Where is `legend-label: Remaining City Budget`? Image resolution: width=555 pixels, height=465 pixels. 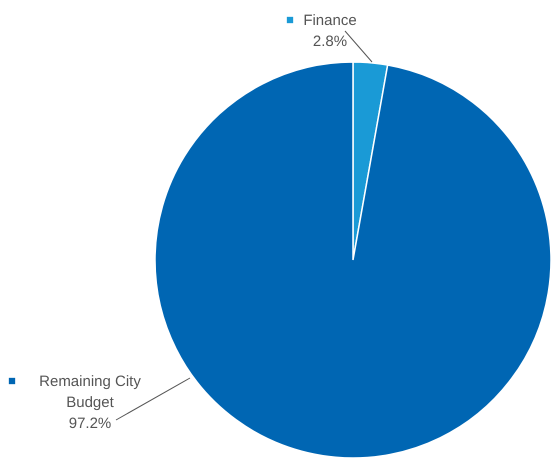
legend-label: Remaining City Budget is located at coordinates (90, 392).